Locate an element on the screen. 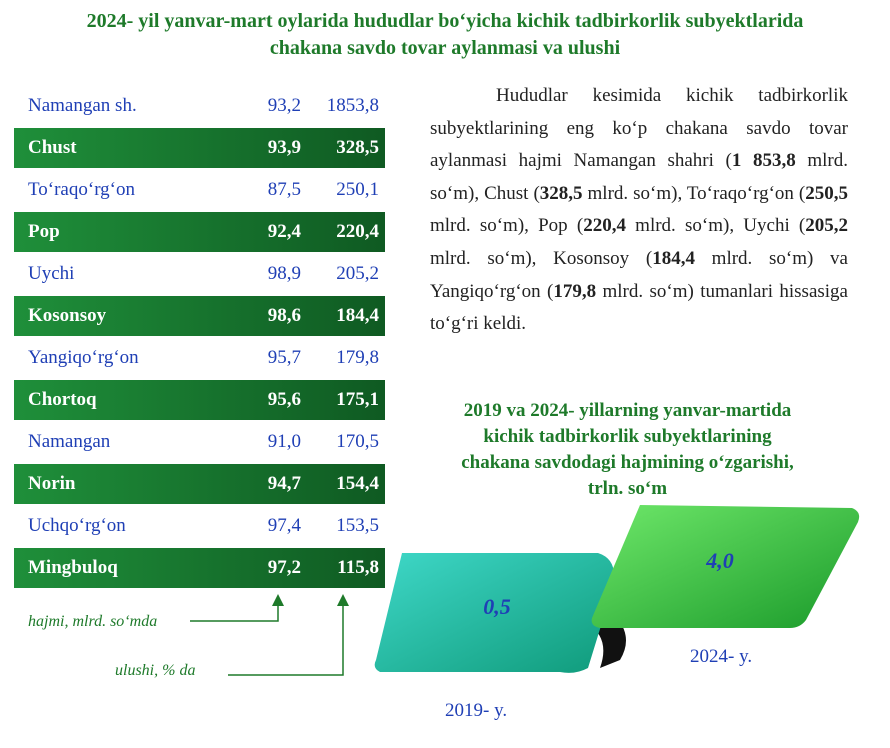  table-row: Mingbuloq 97,2 115,8 is located at coordinates (199, 568).